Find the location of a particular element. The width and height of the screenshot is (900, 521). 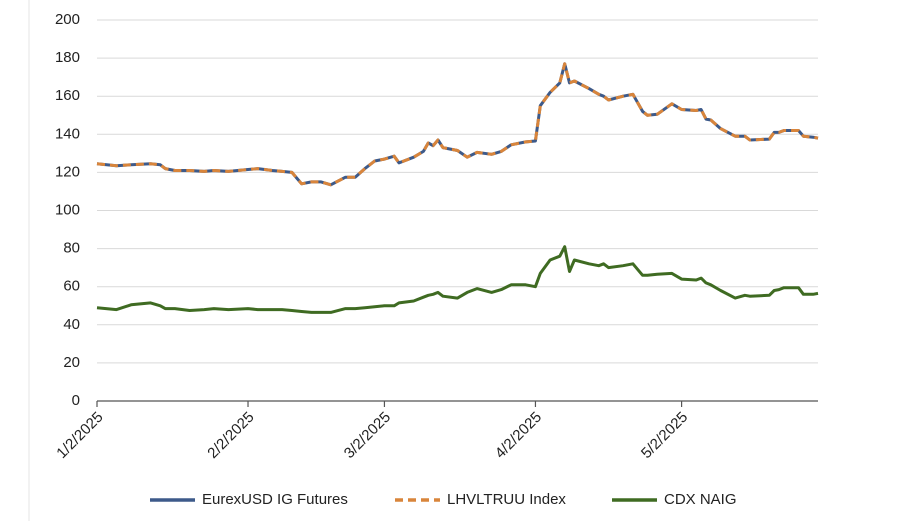

y-tick-label: 80 is located at coordinates (71, 248).